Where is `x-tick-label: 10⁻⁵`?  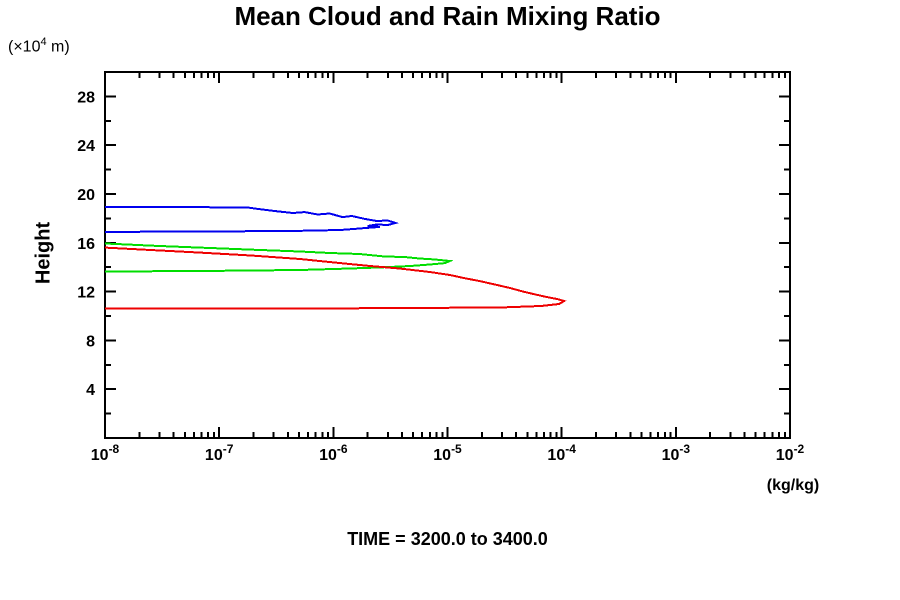
x-tick-label: 10⁻⁵ is located at coordinates (447, 453).